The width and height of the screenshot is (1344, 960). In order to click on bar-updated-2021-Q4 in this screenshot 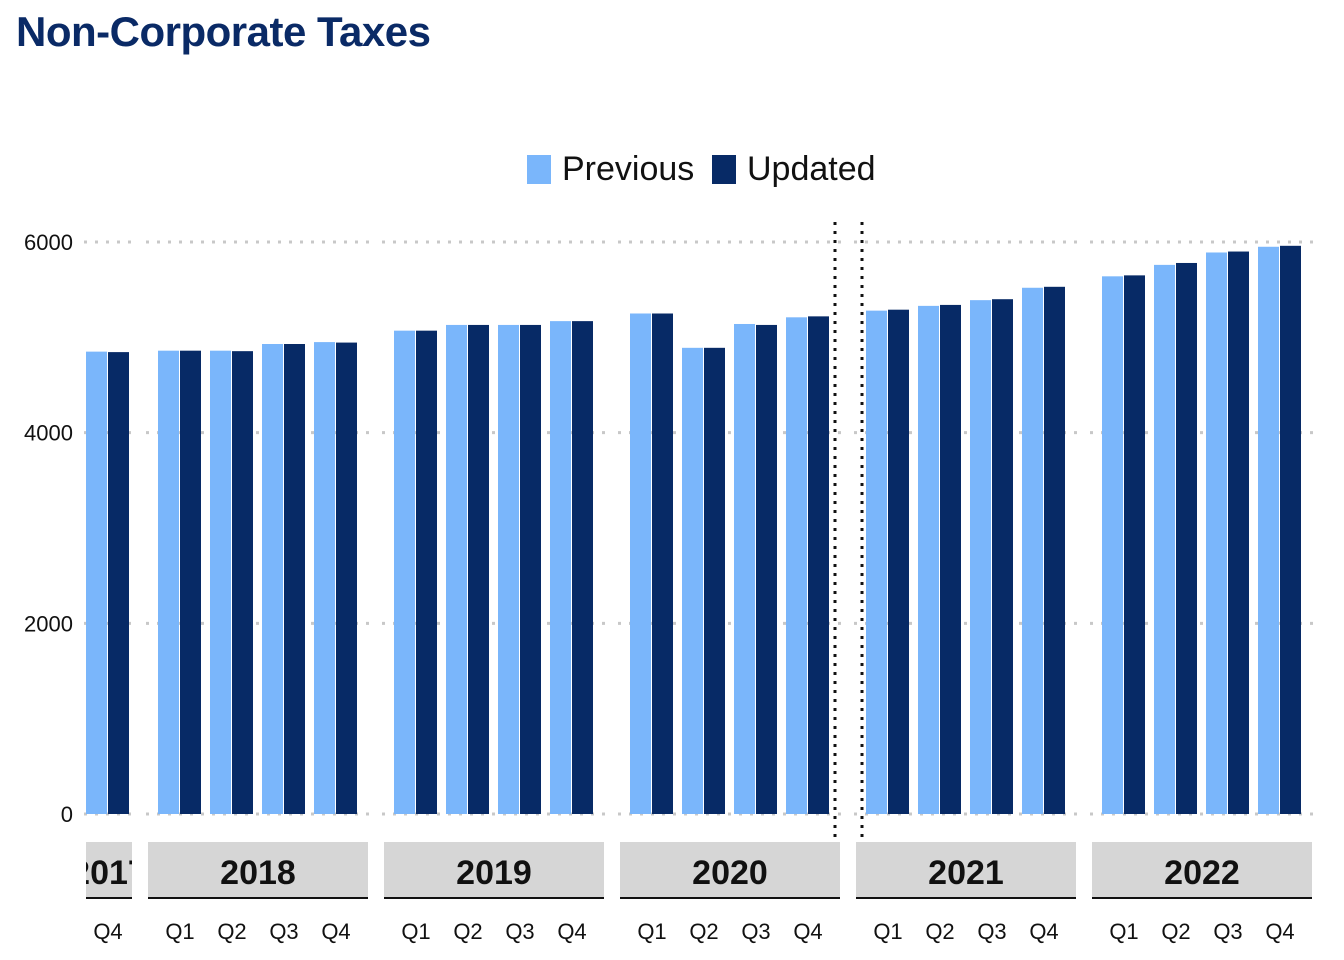, I will do `click(1054, 550)`.